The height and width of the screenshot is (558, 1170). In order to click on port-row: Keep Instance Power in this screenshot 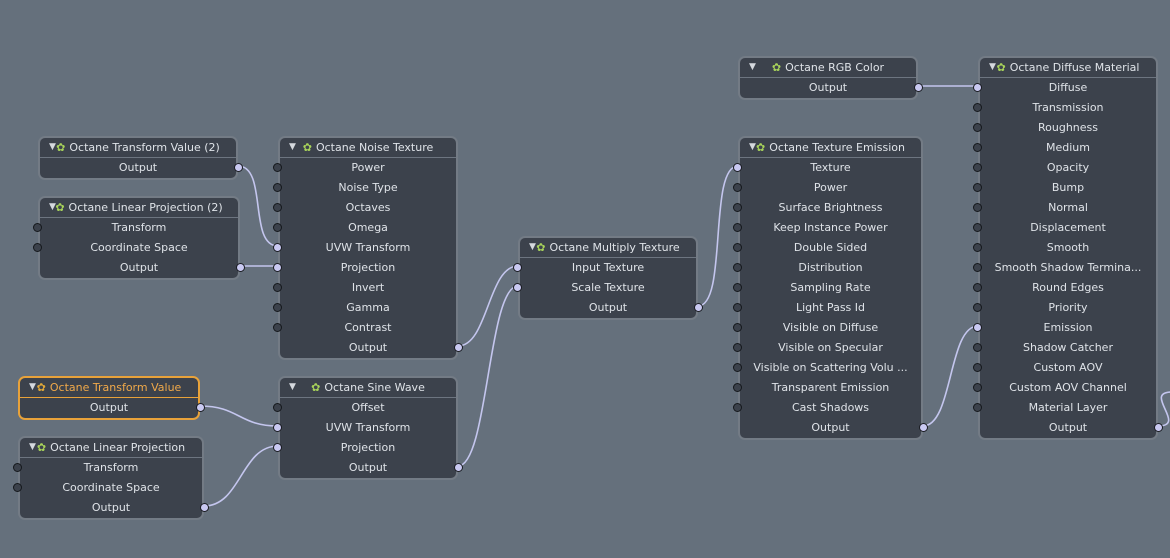, I will do `click(827, 228)`.